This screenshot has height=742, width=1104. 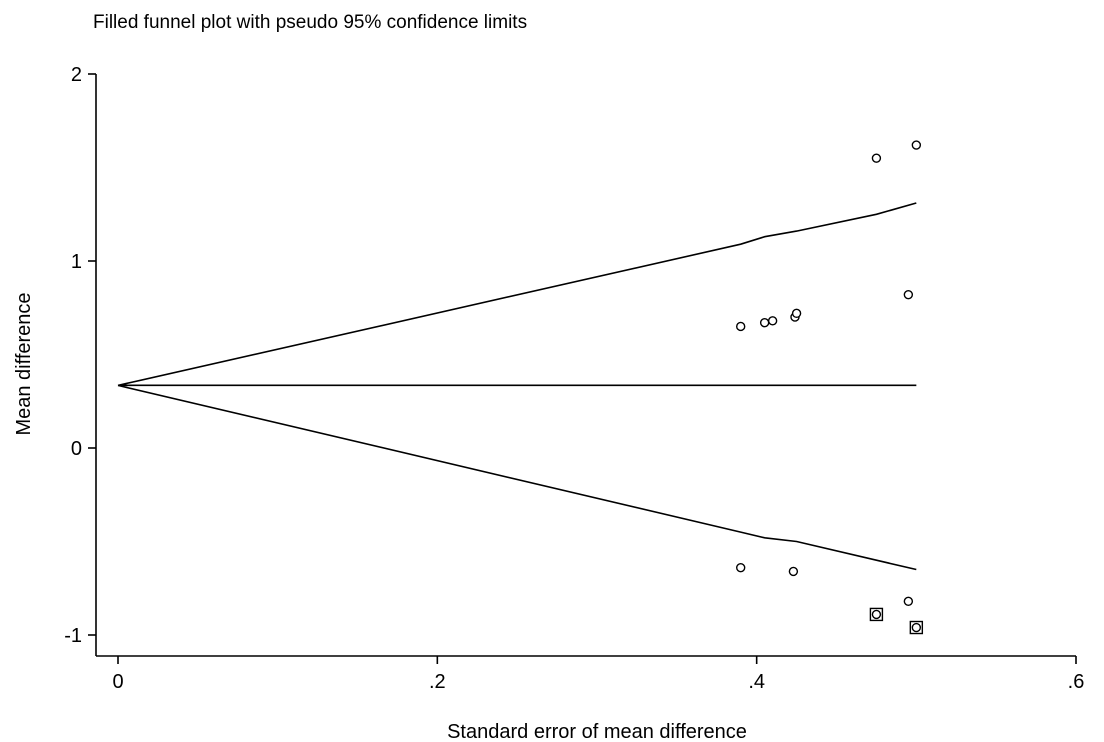 What do you see at coordinates (597, 731) in the screenshot?
I see `x-axis-label: Standard error of mean difference` at bounding box center [597, 731].